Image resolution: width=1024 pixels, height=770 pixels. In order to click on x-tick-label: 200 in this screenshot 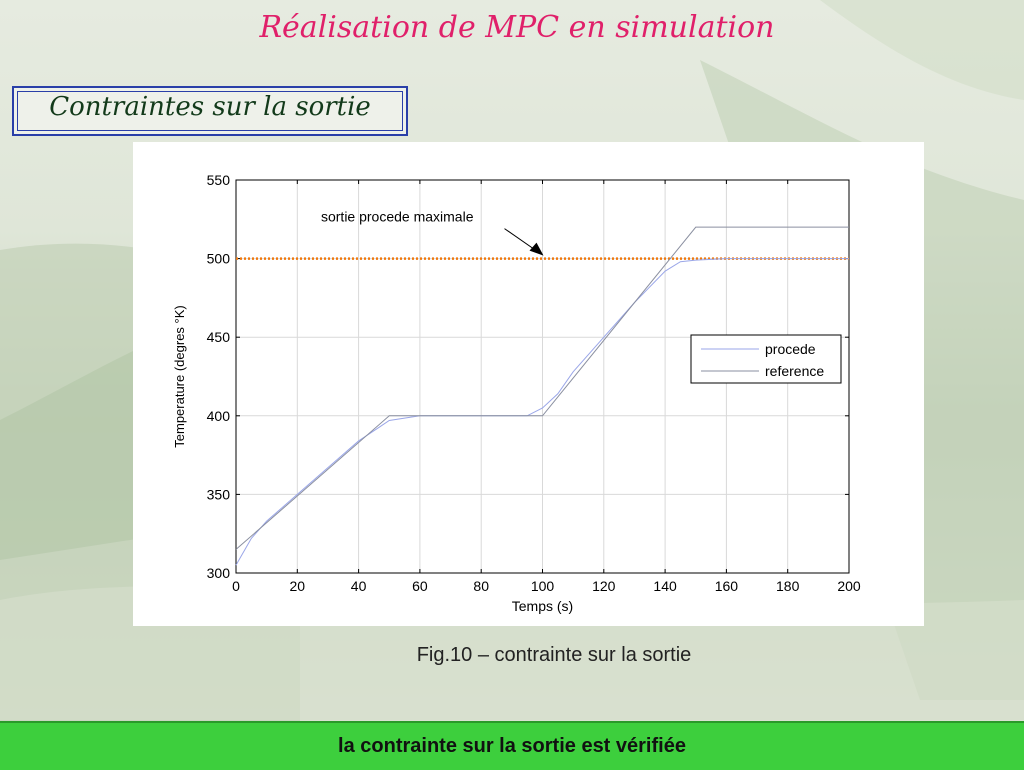, I will do `click(849, 586)`.